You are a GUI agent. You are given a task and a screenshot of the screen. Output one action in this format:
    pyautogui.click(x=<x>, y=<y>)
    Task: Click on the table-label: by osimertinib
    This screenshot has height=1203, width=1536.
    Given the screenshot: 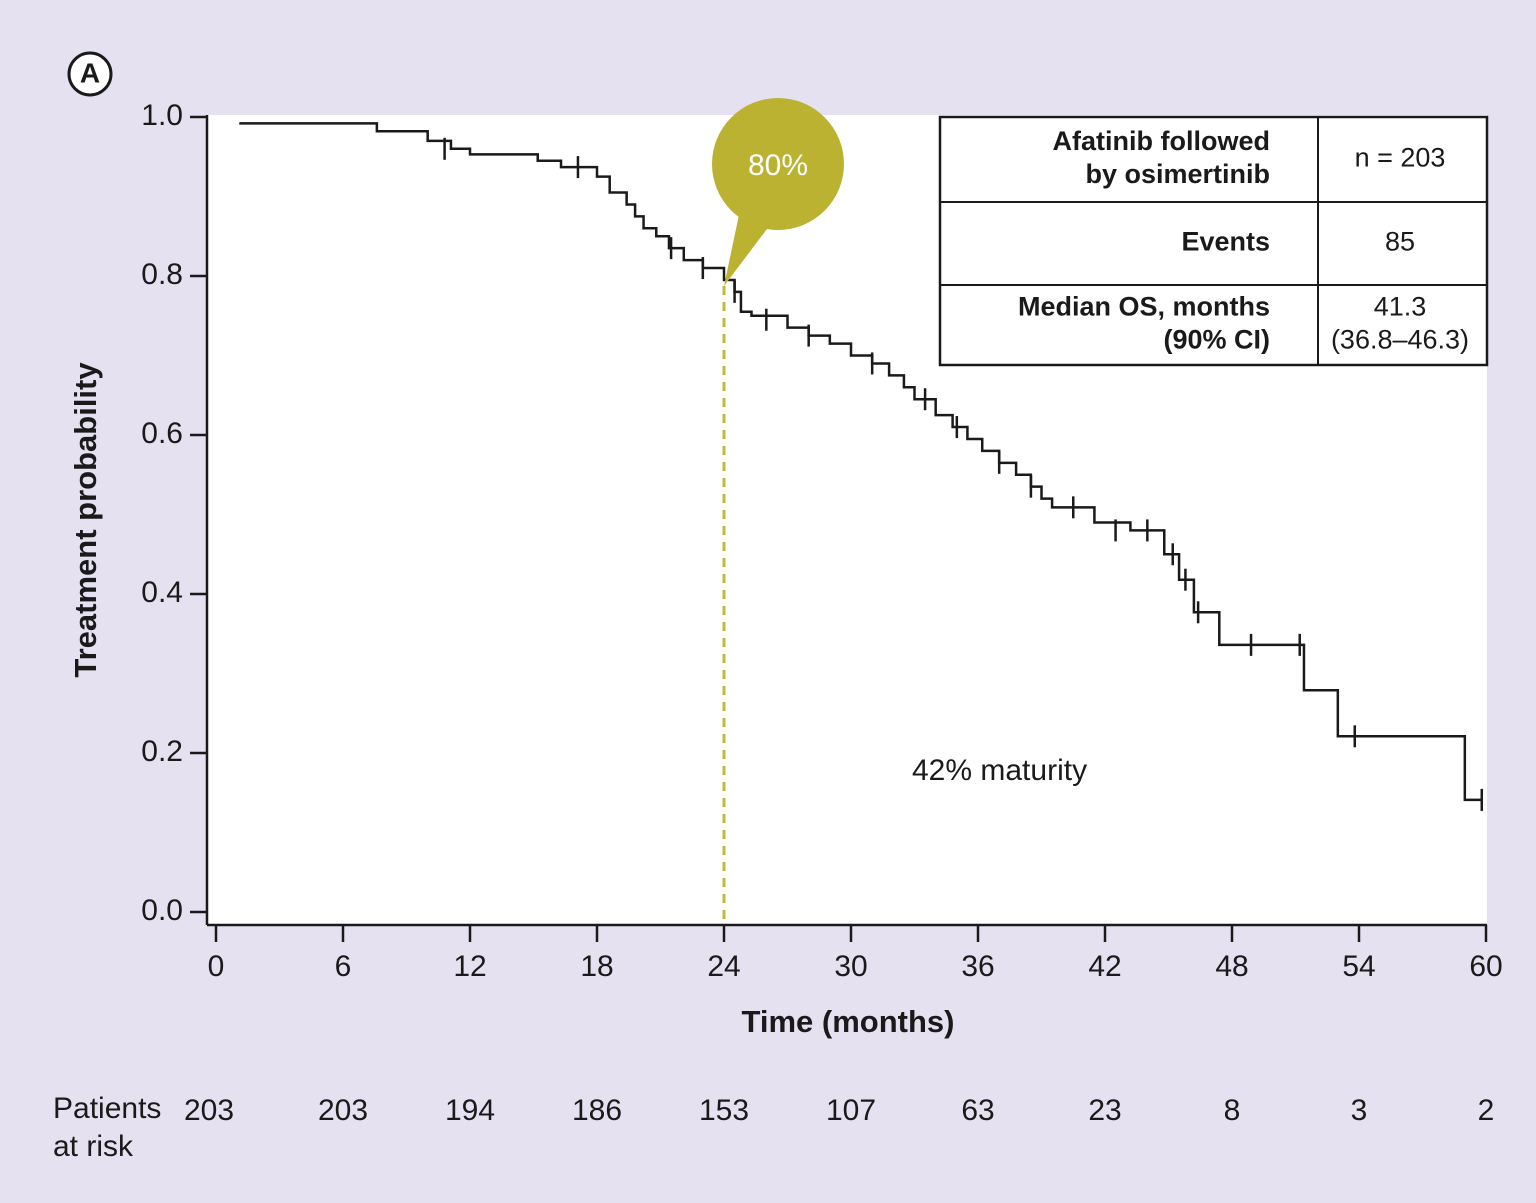 What is the action you would take?
    pyautogui.click(x=1177, y=174)
    